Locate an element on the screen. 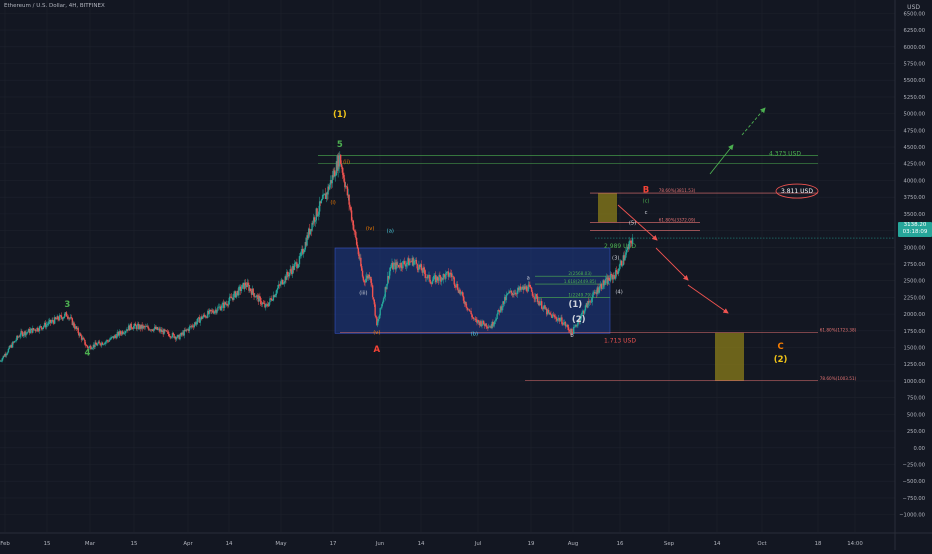 This screenshot has width=932, height=554. y-tick-label: −250.00 is located at coordinates (914, 465).